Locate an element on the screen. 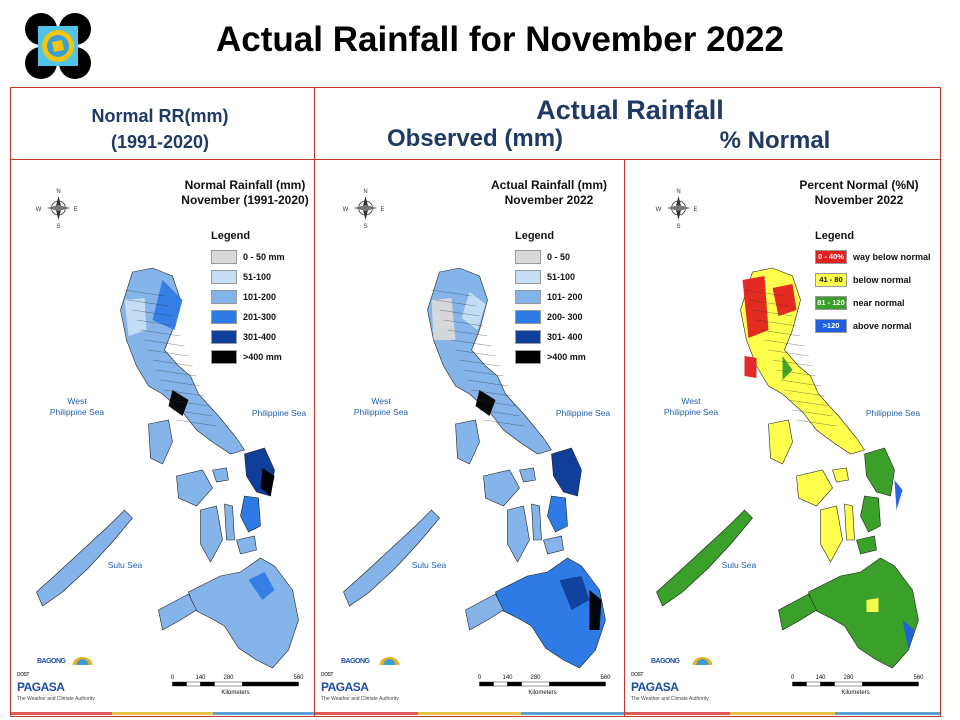  pagasa-seal-logo is located at coordinates (58, 46).